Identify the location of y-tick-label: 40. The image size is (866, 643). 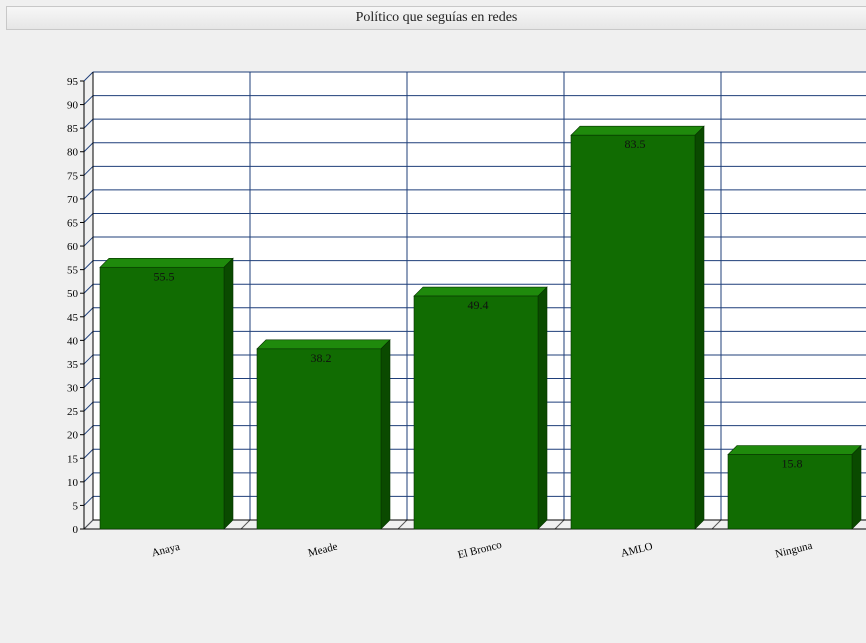
(73, 341).